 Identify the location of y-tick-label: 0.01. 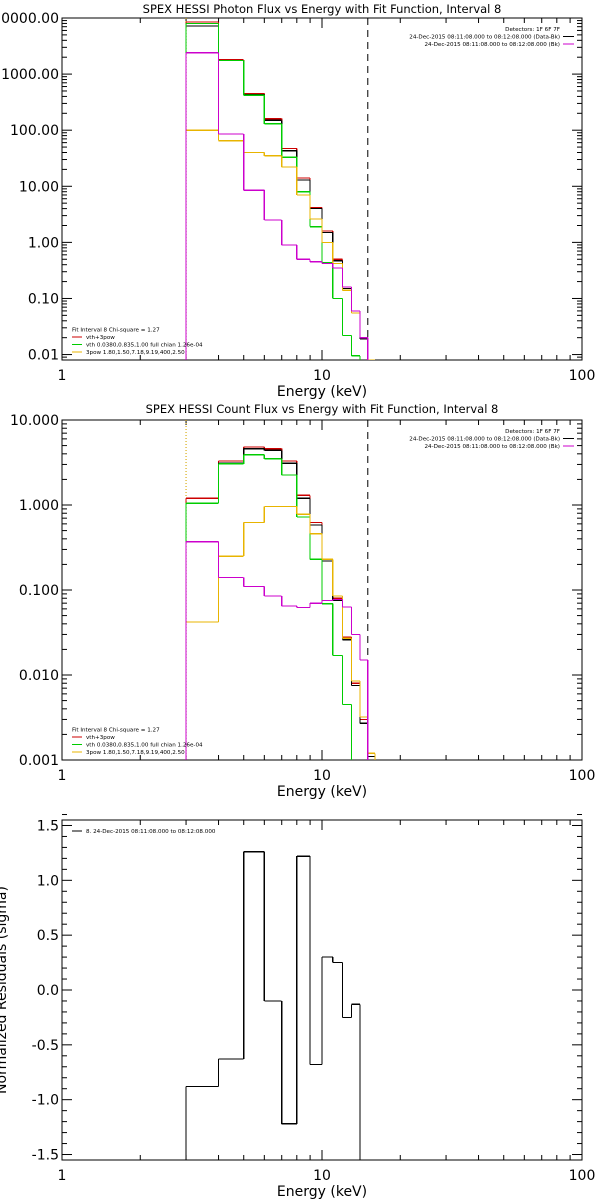
(43, 356).